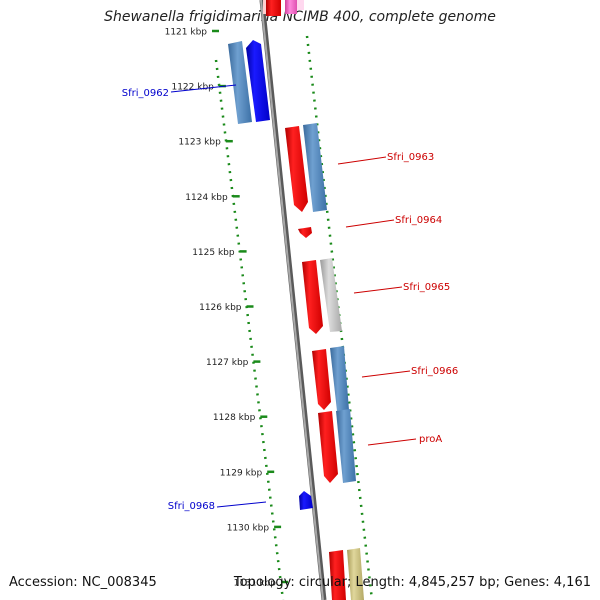  What do you see at coordinates (83, 582) in the screenshot?
I see `accession-text: Accession: NC_008345` at bounding box center [83, 582].